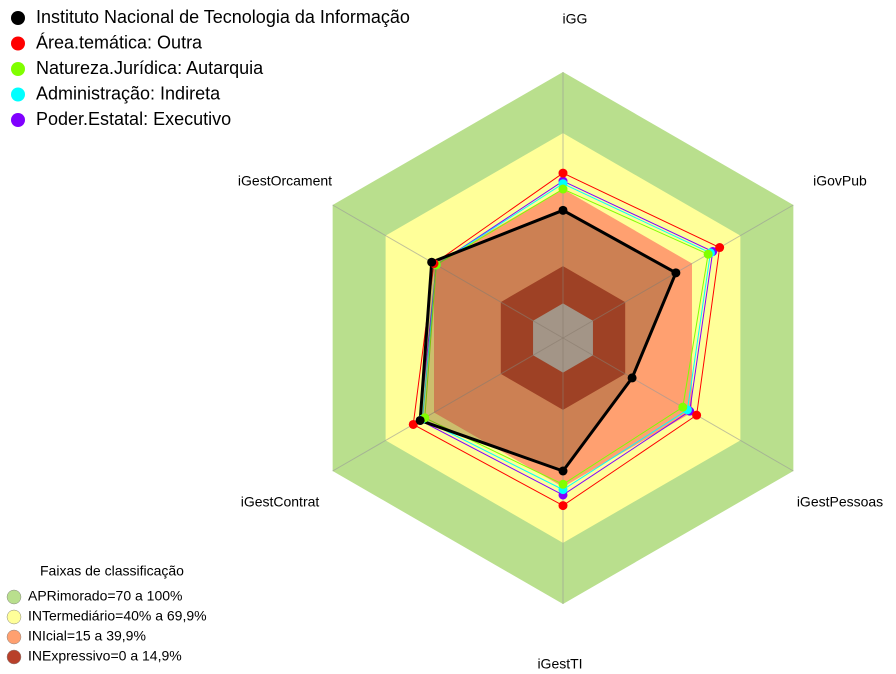  What do you see at coordinates (128, 93) in the screenshot?
I see `legend-label: Administração: Indireta` at bounding box center [128, 93].